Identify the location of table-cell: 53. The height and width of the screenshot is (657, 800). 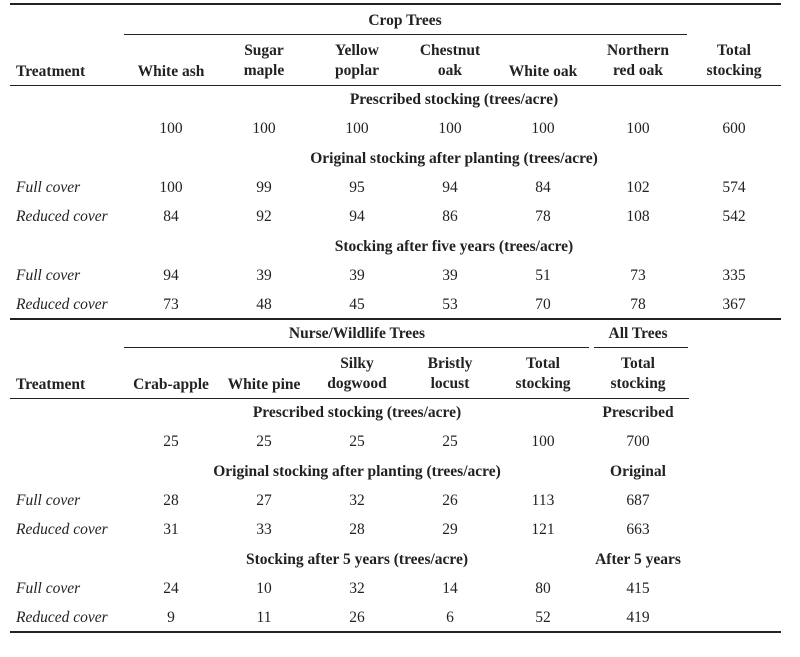
(450, 304).